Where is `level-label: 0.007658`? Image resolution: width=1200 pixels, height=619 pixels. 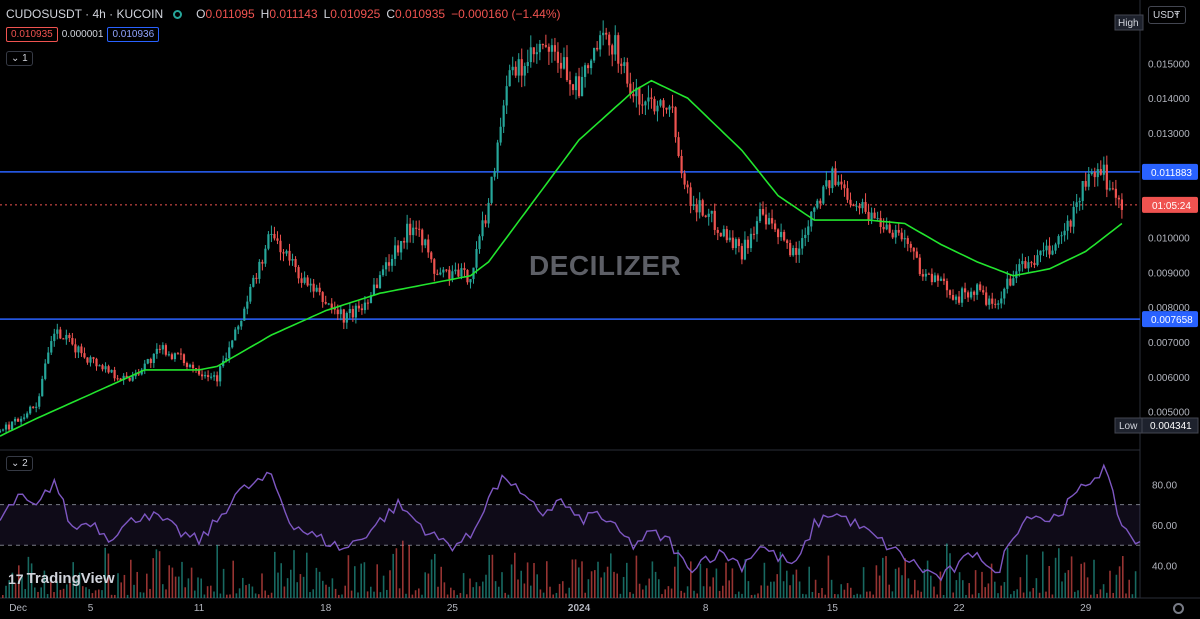 level-label: 0.007658 is located at coordinates (1172, 320).